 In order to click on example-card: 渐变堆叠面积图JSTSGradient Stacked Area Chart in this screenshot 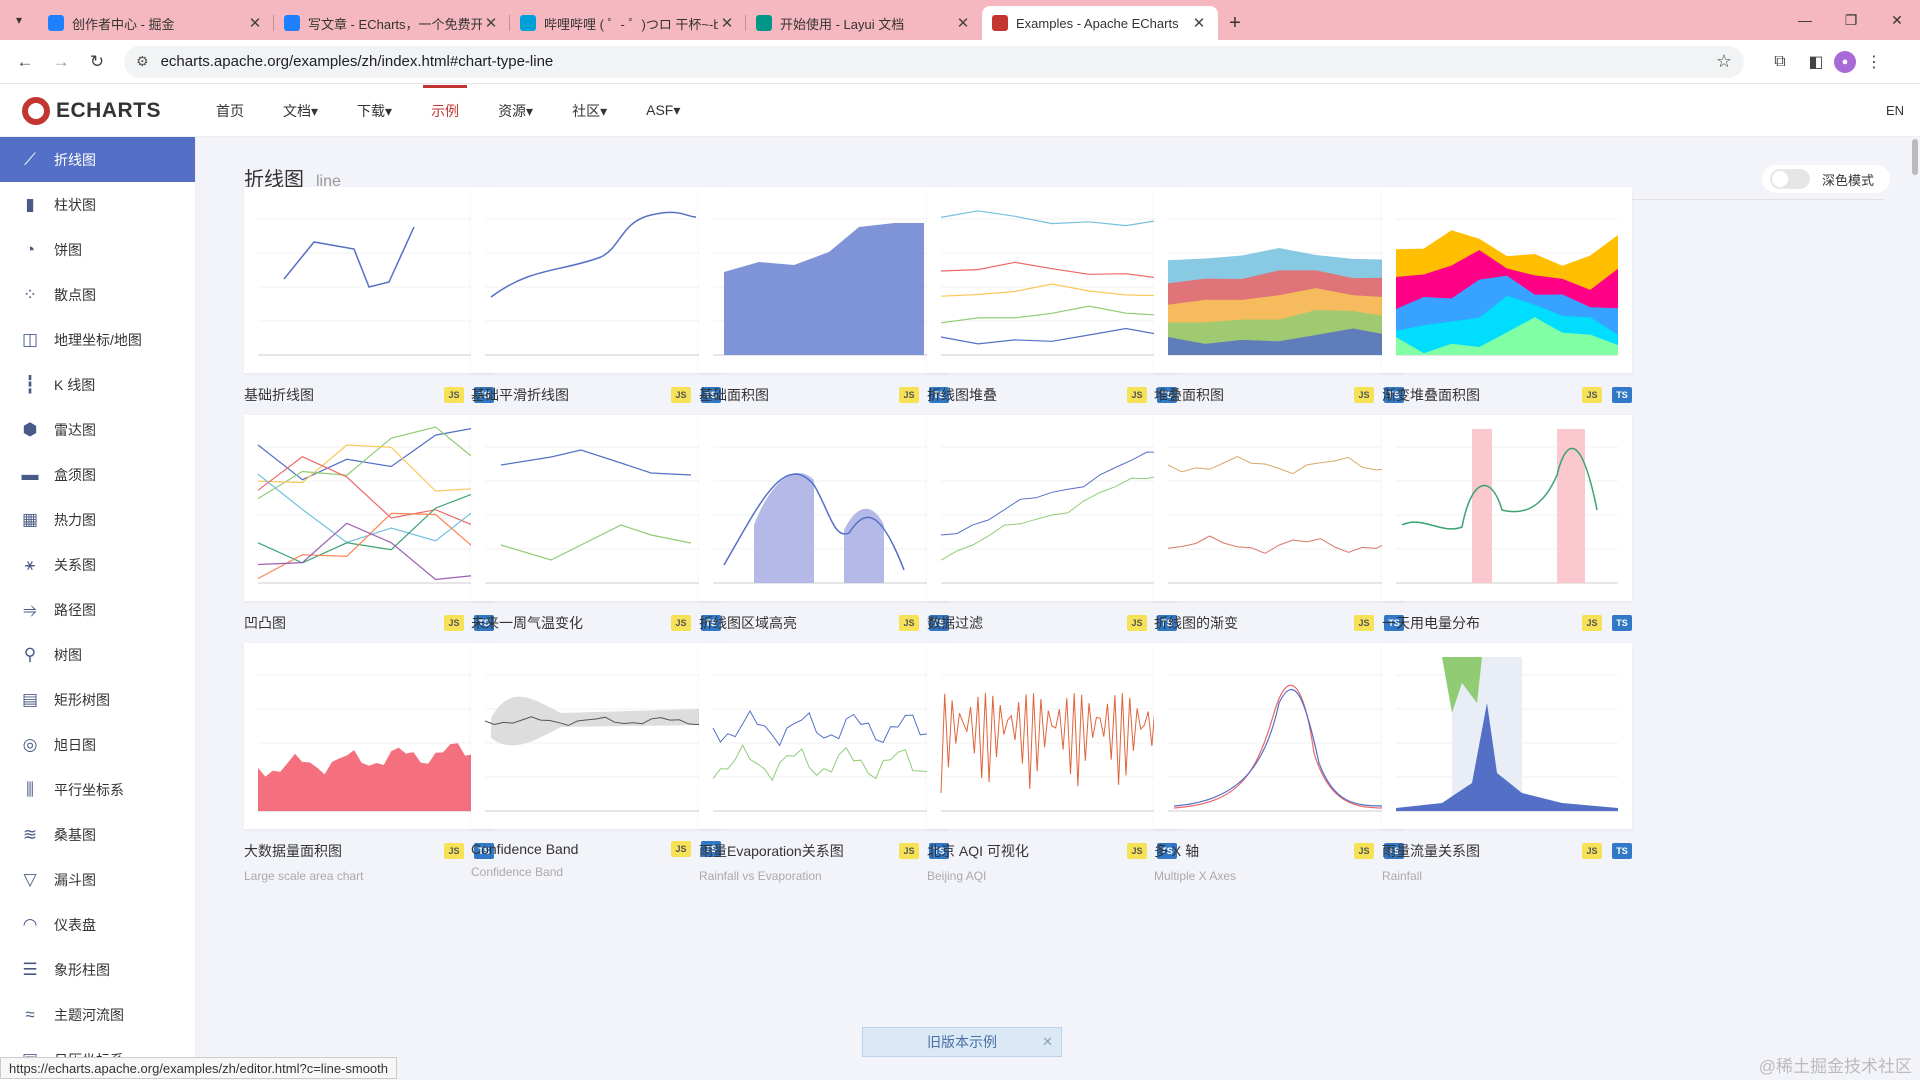, I will do `click(1507, 307)`.